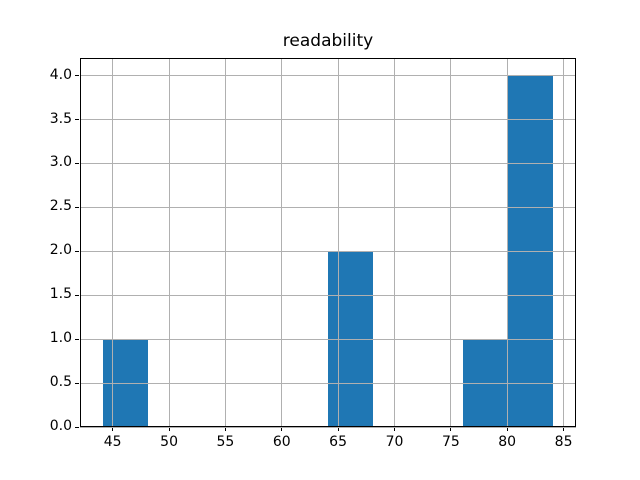 This screenshot has width=640, height=480. I want to click on y-tick-label: 4.0, so click(60, 74).